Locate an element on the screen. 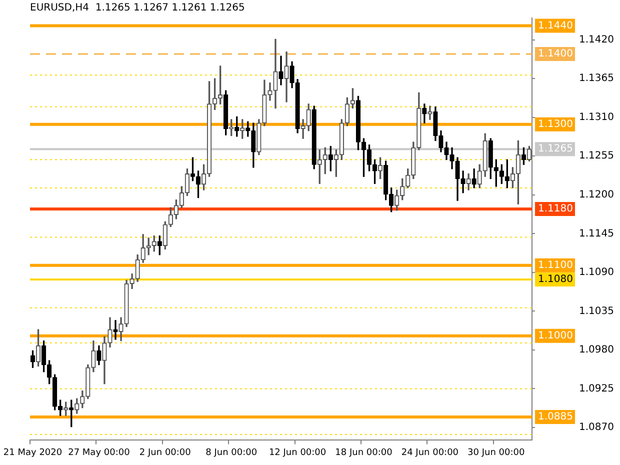 This screenshot has width=620, height=465. x-tick-label: 24 Jun 00:00 is located at coordinates (430, 453).